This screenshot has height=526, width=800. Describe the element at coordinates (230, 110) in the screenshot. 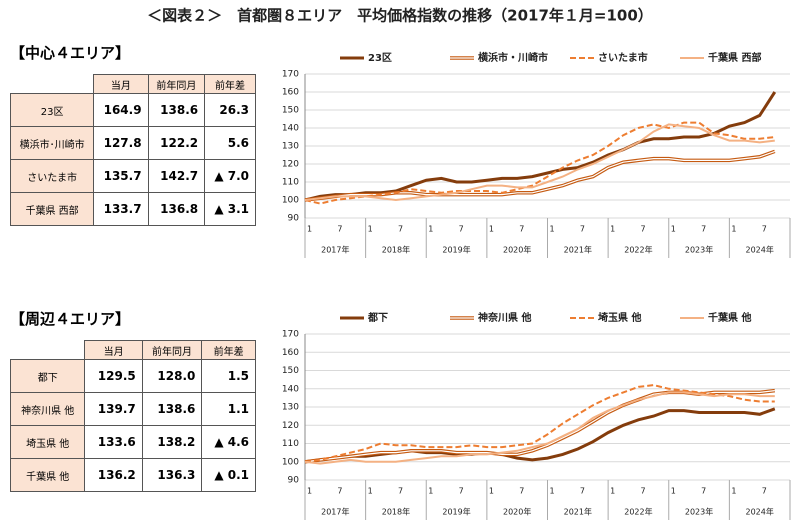

I see `cell: 26.3` at that location.